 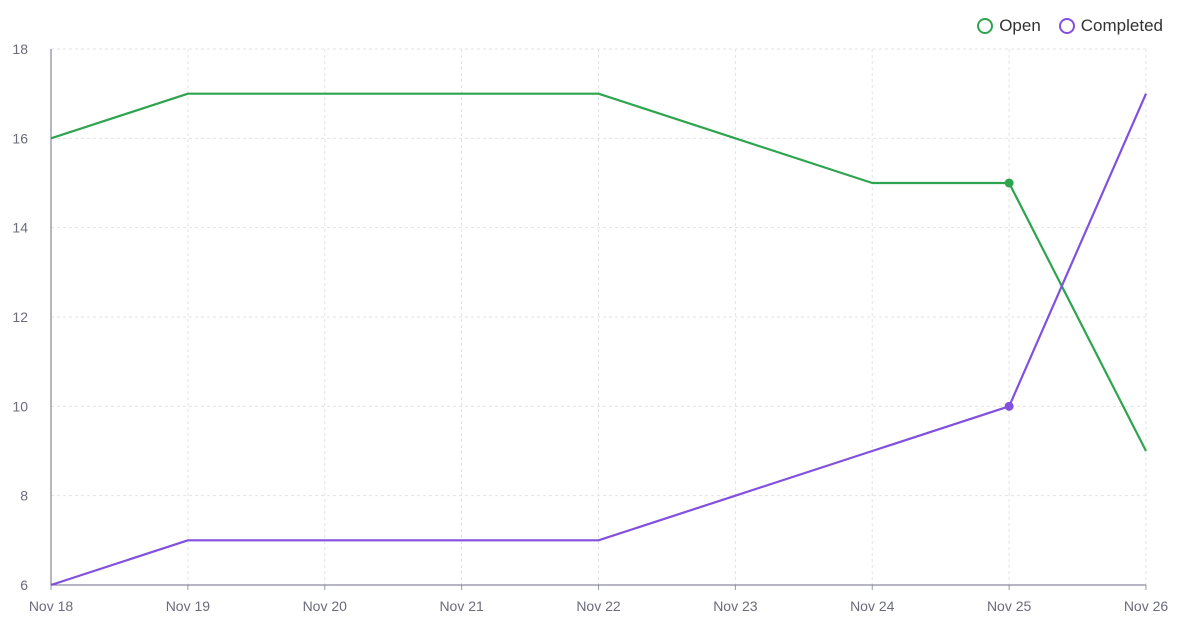 I want to click on legend-item-open: Open, so click(x=1009, y=26).